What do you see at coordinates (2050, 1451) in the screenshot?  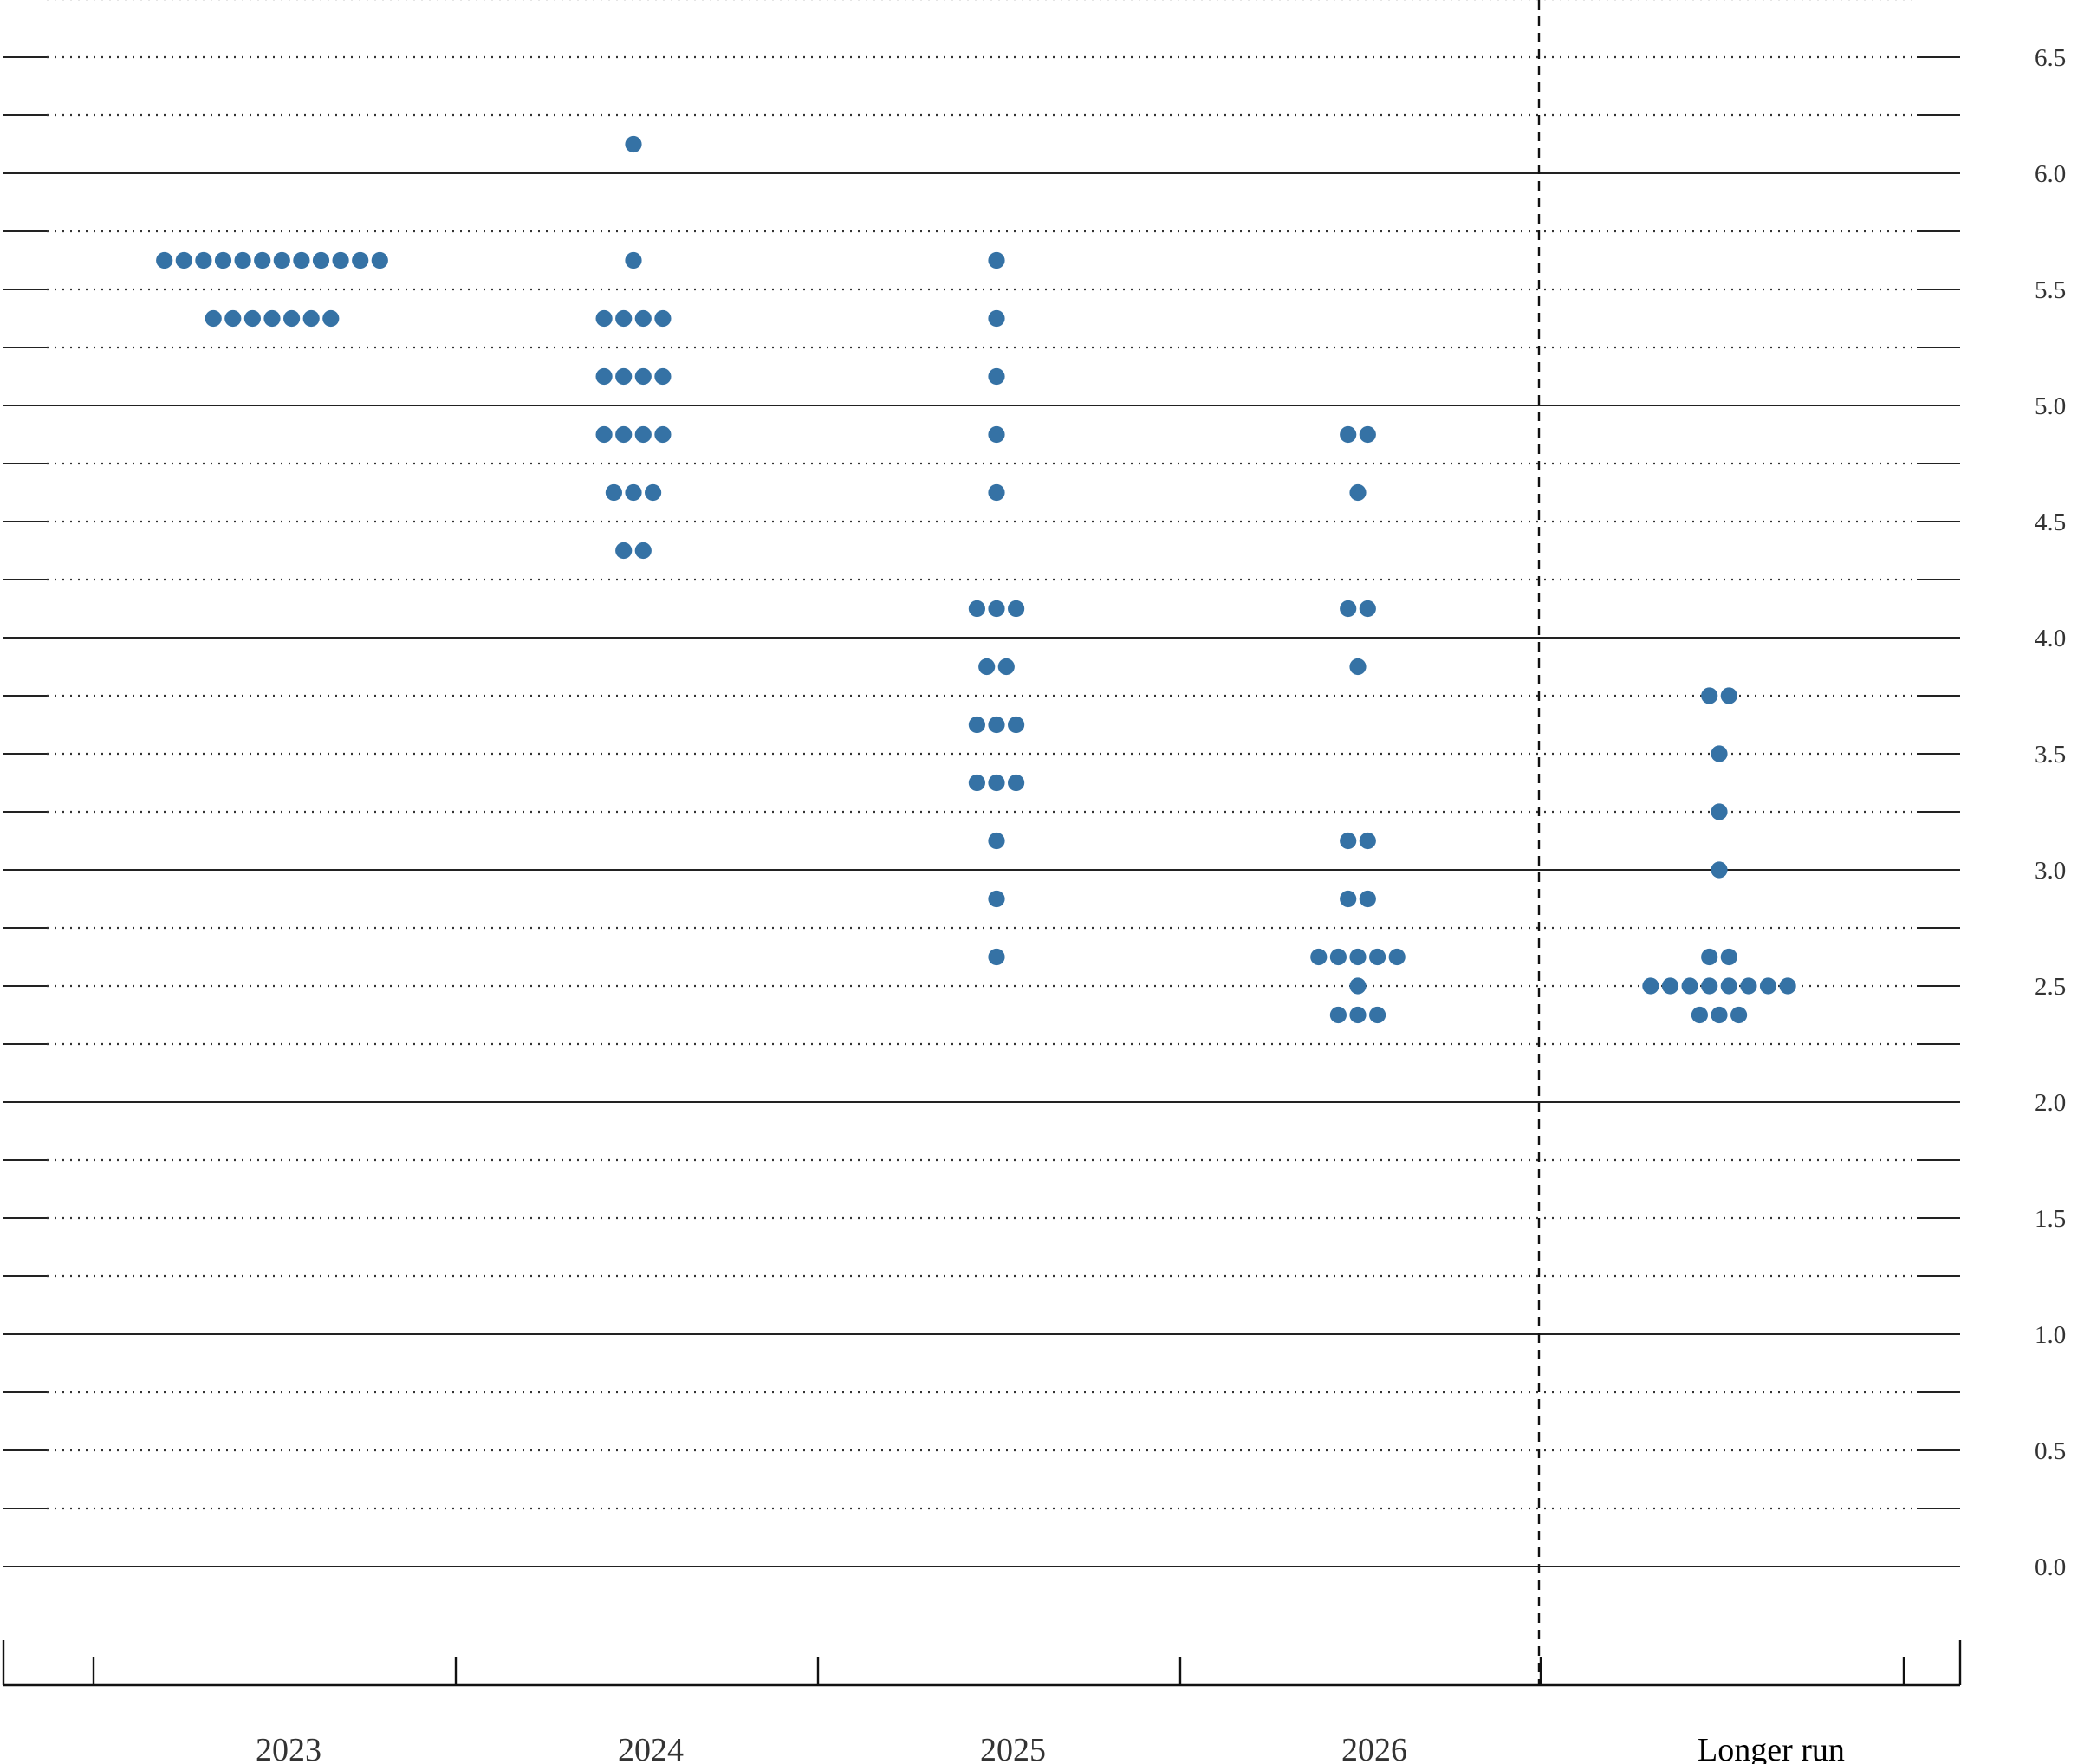 I see `y-tick-label: 0.5` at bounding box center [2050, 1451].